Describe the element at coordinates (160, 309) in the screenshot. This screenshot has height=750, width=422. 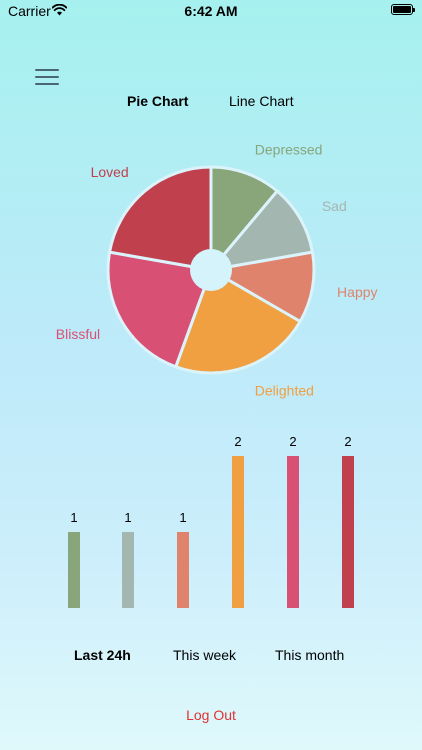
I see `pie-slice-blissful` at that location.